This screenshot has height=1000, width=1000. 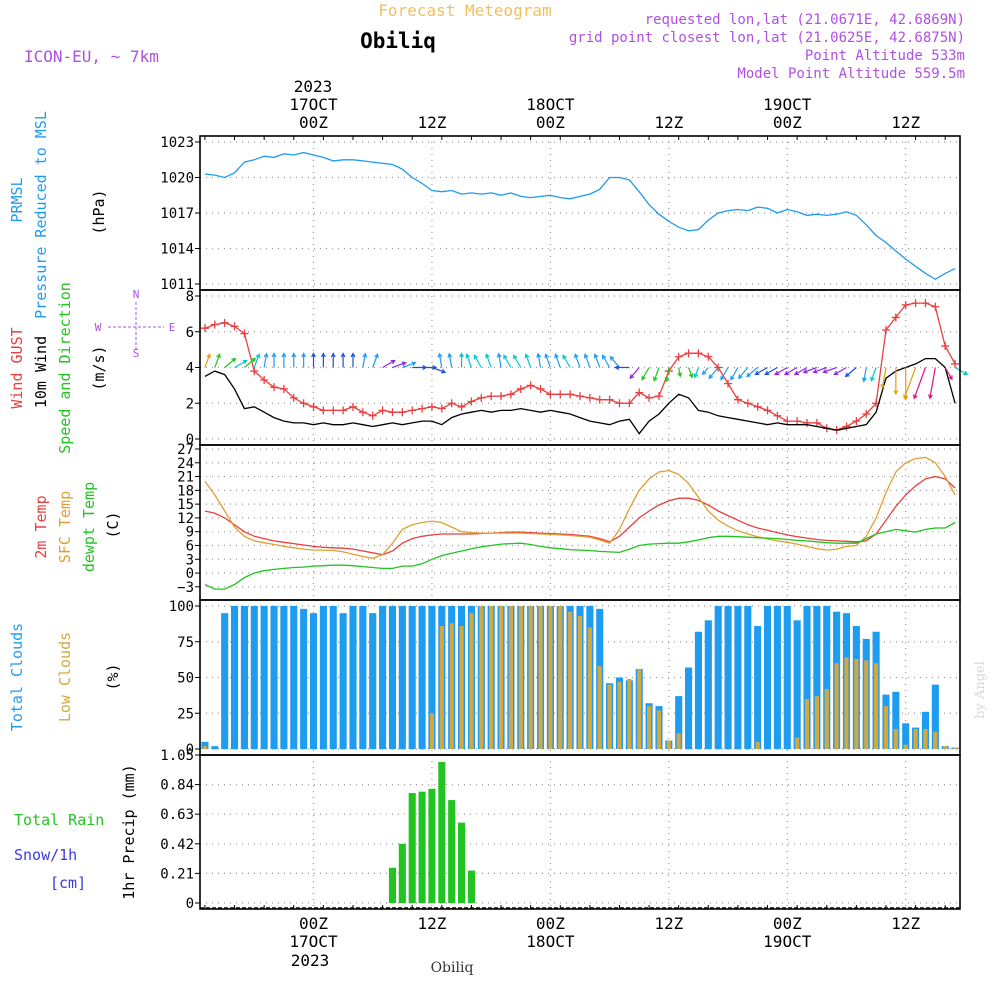 I want to click on y-tick-label: 0.42, so click(x=177, y=845).